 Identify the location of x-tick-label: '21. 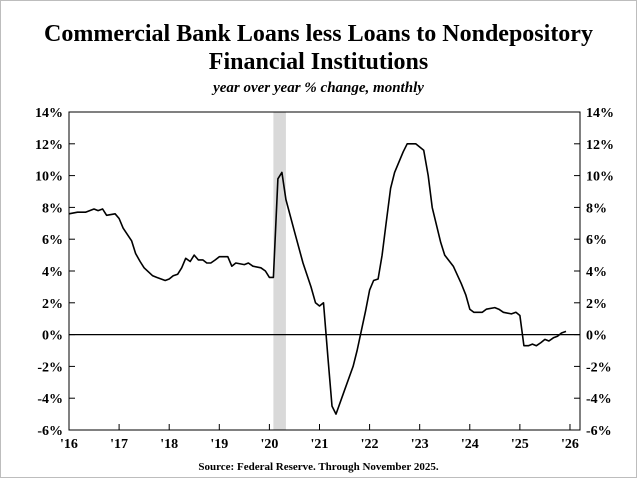
(320, 444).